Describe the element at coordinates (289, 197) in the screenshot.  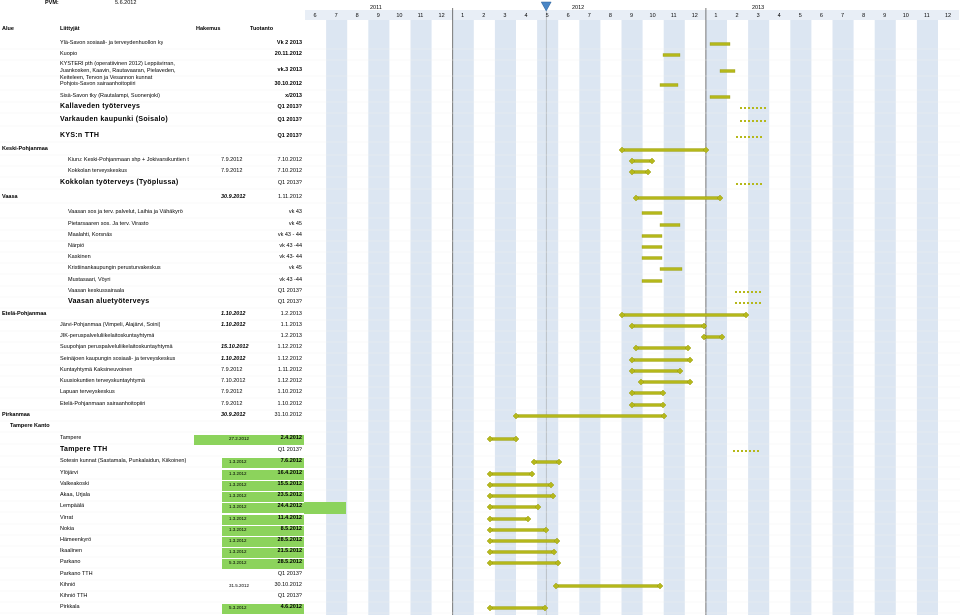
I see `tuotanto-date: 1.11.2012` at that location.